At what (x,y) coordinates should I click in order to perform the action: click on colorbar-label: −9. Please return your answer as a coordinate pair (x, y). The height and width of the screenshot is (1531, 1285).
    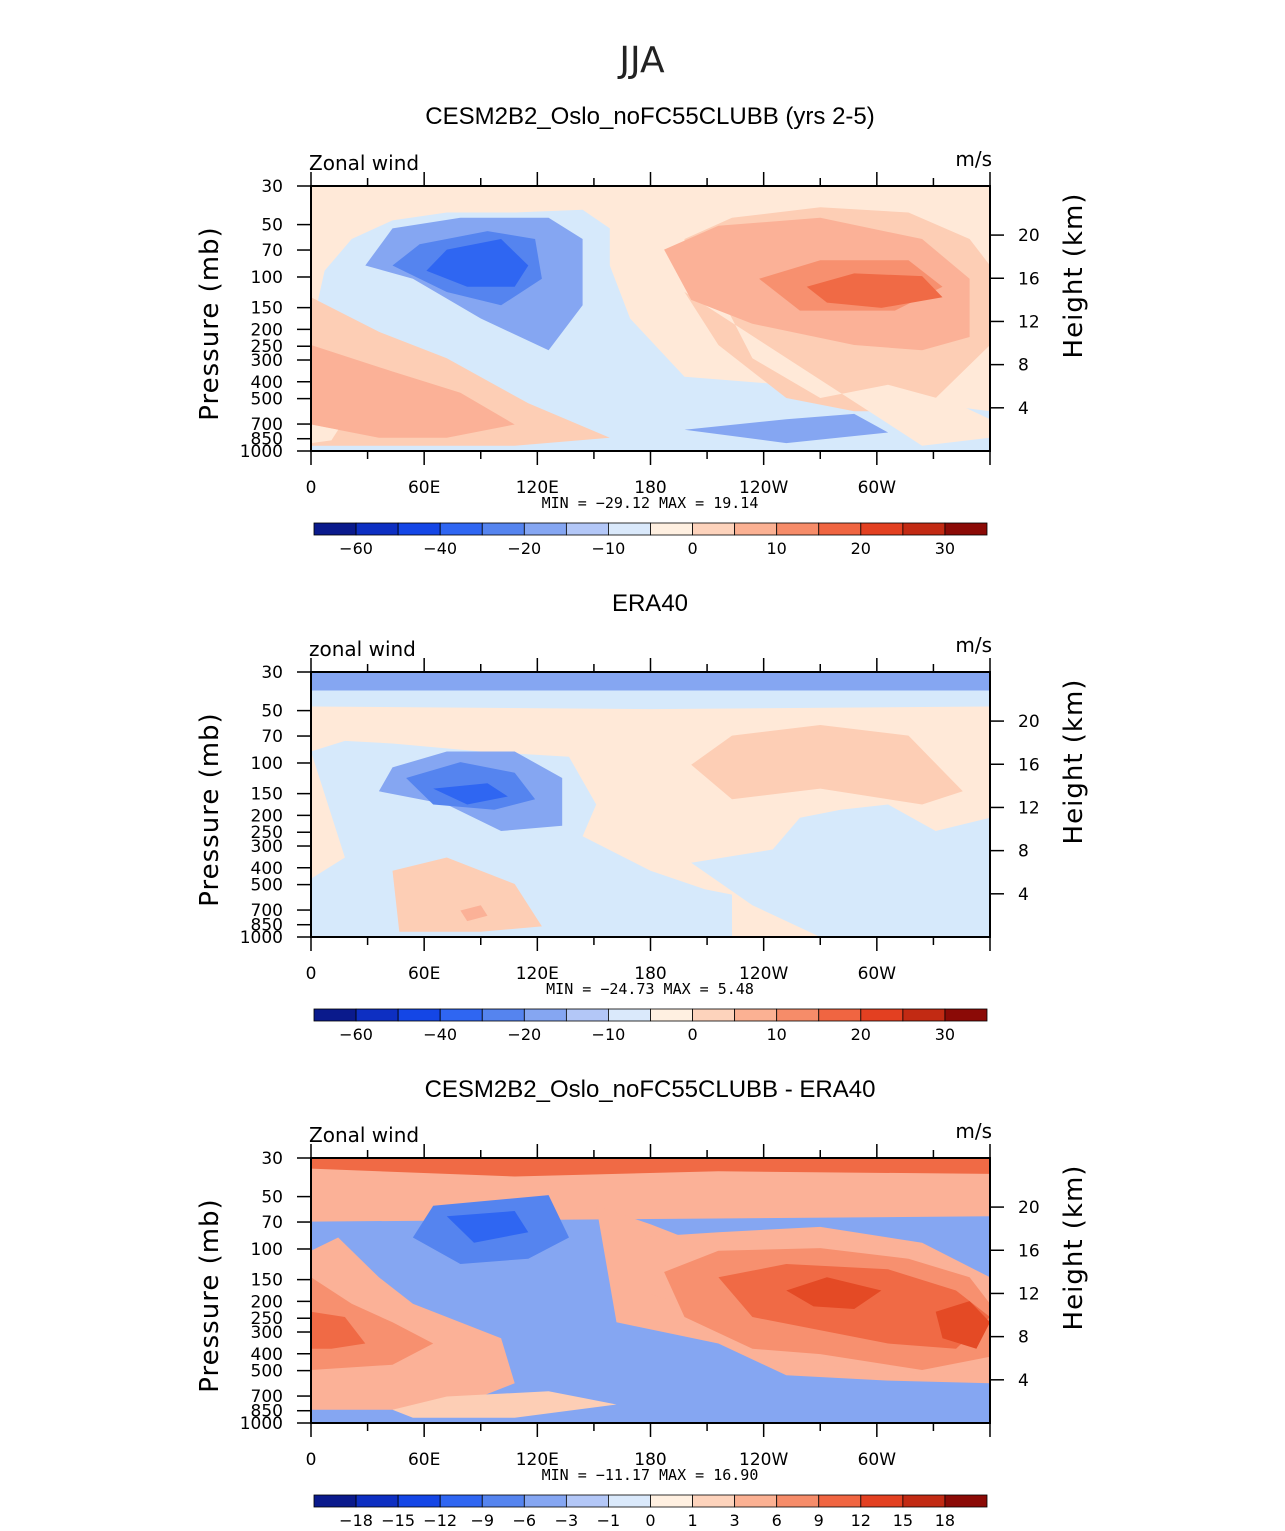
    Looking at the image, I should click on (482, 1520).